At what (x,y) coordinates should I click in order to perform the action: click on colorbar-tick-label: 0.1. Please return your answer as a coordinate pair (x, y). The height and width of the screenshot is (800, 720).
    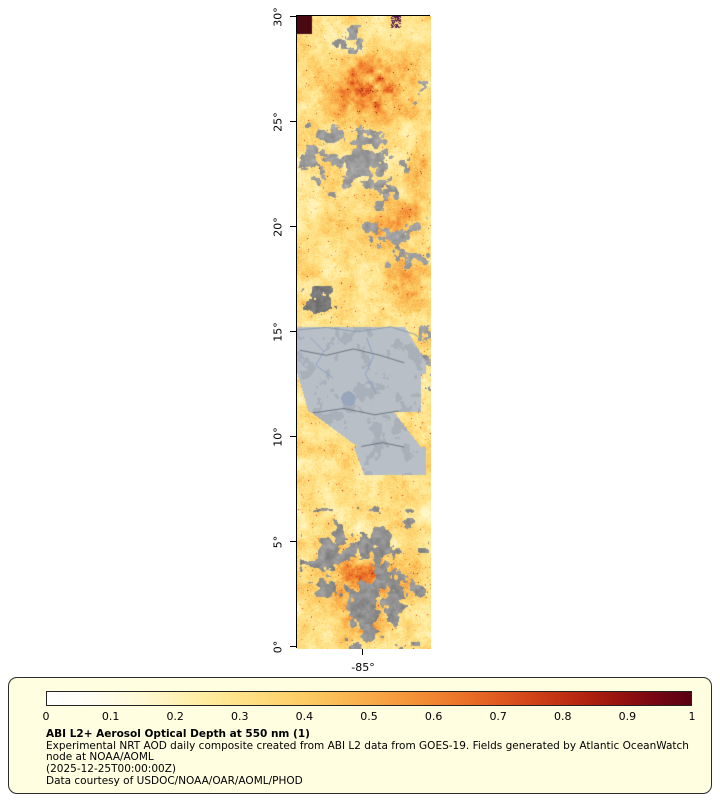
    Looking at the image, I should click on (110, 716).